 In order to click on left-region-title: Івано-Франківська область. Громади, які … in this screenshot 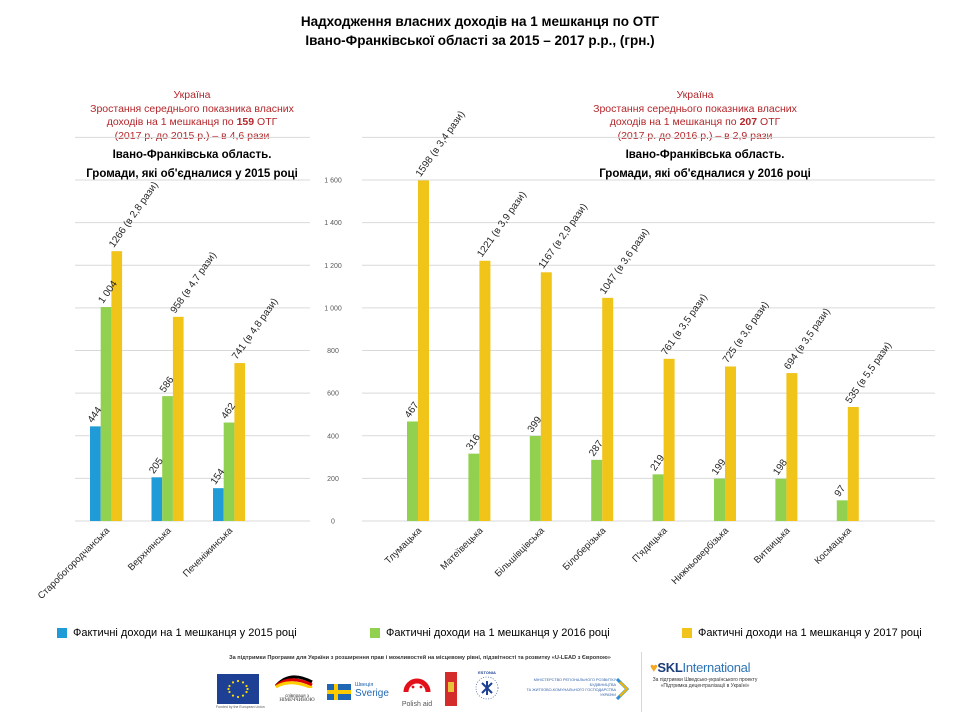, I will do `click(192, 165)`.